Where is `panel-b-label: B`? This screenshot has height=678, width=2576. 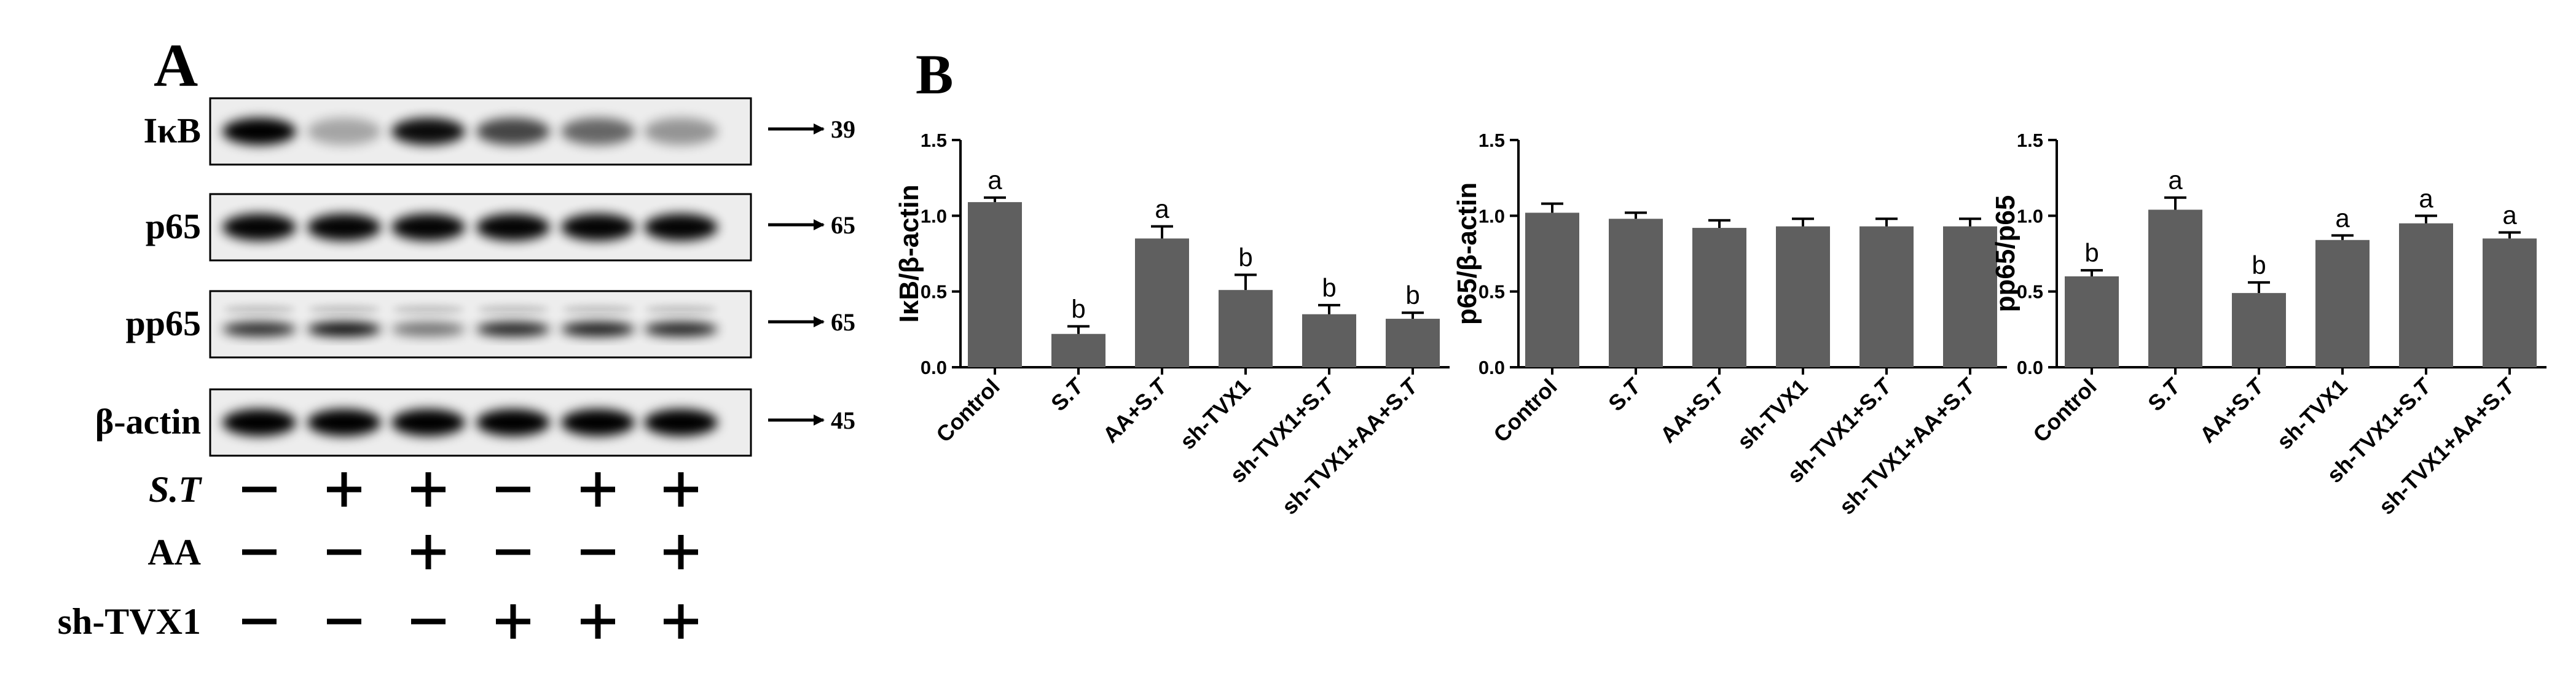 panel-b-label: B is located at coordinates (934, 74).